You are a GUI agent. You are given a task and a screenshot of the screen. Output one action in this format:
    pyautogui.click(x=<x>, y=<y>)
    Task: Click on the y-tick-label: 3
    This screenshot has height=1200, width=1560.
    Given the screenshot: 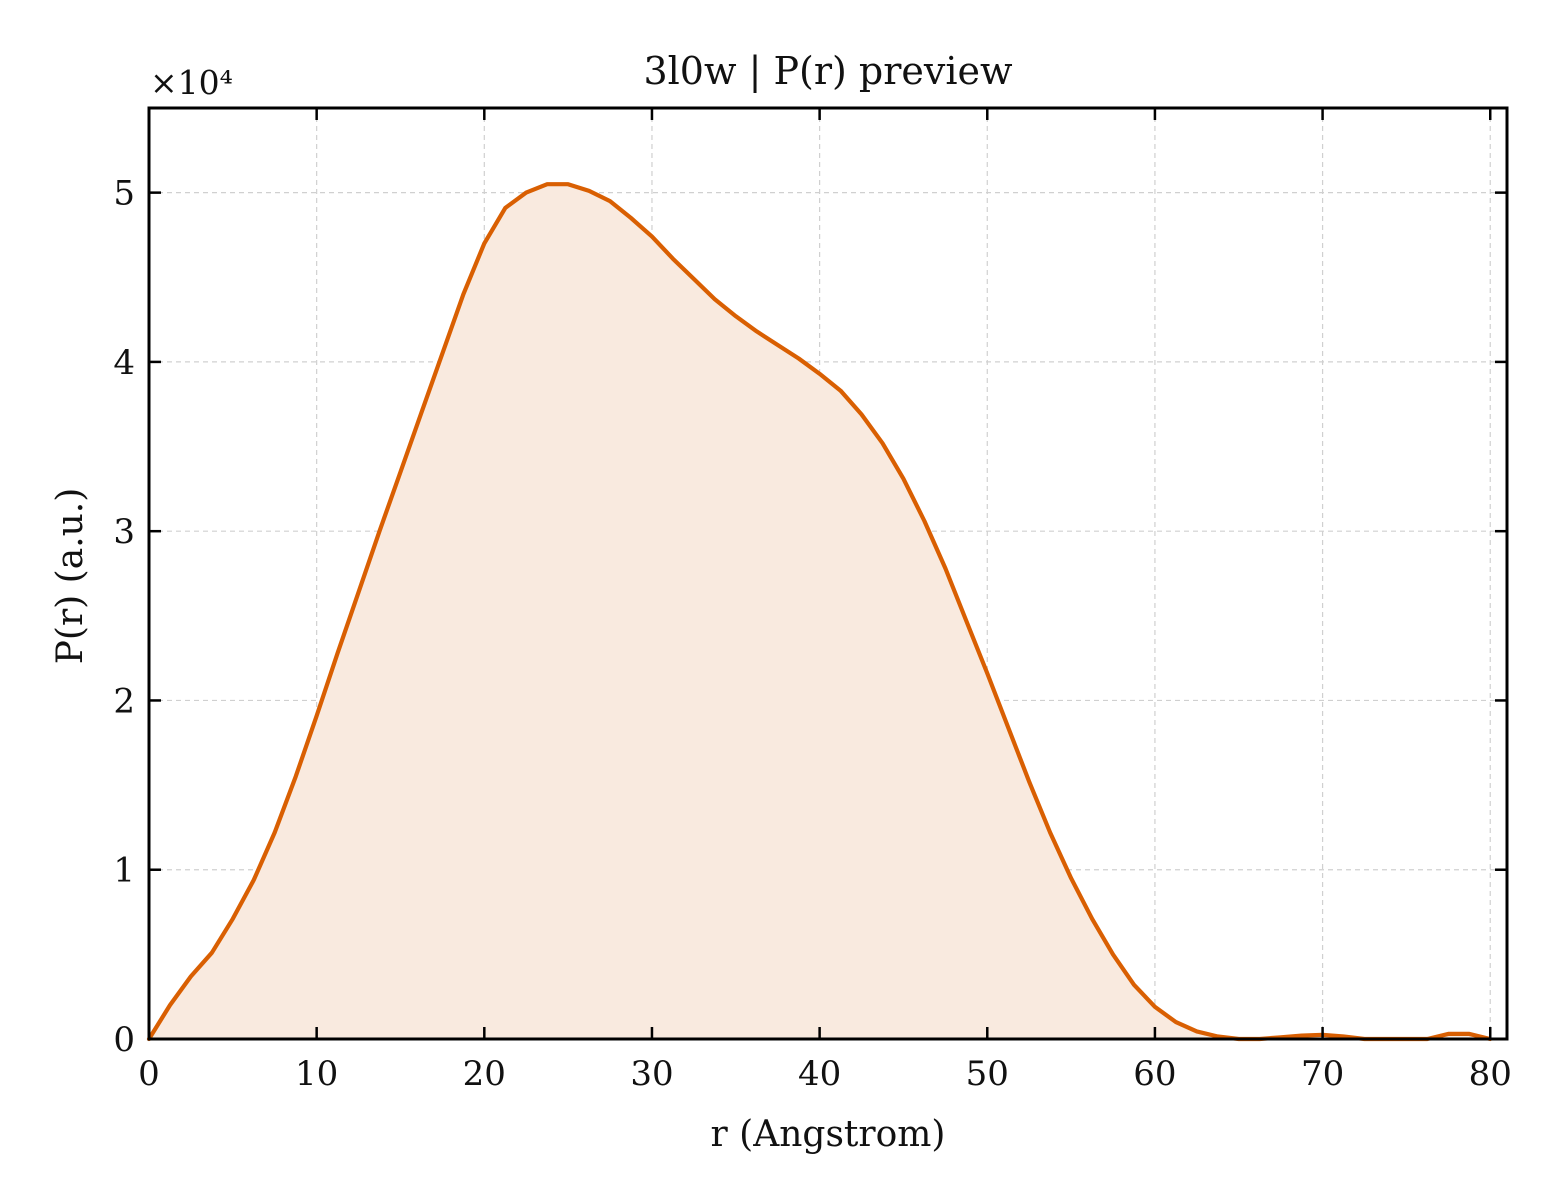 What is the action you would take?
    pyautogui.click(x=124, y=532)
    